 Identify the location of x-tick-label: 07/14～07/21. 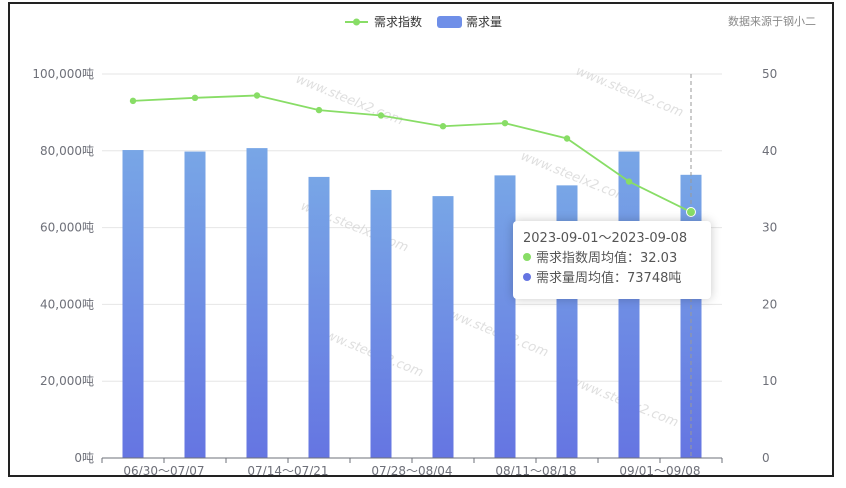
(287, 470).